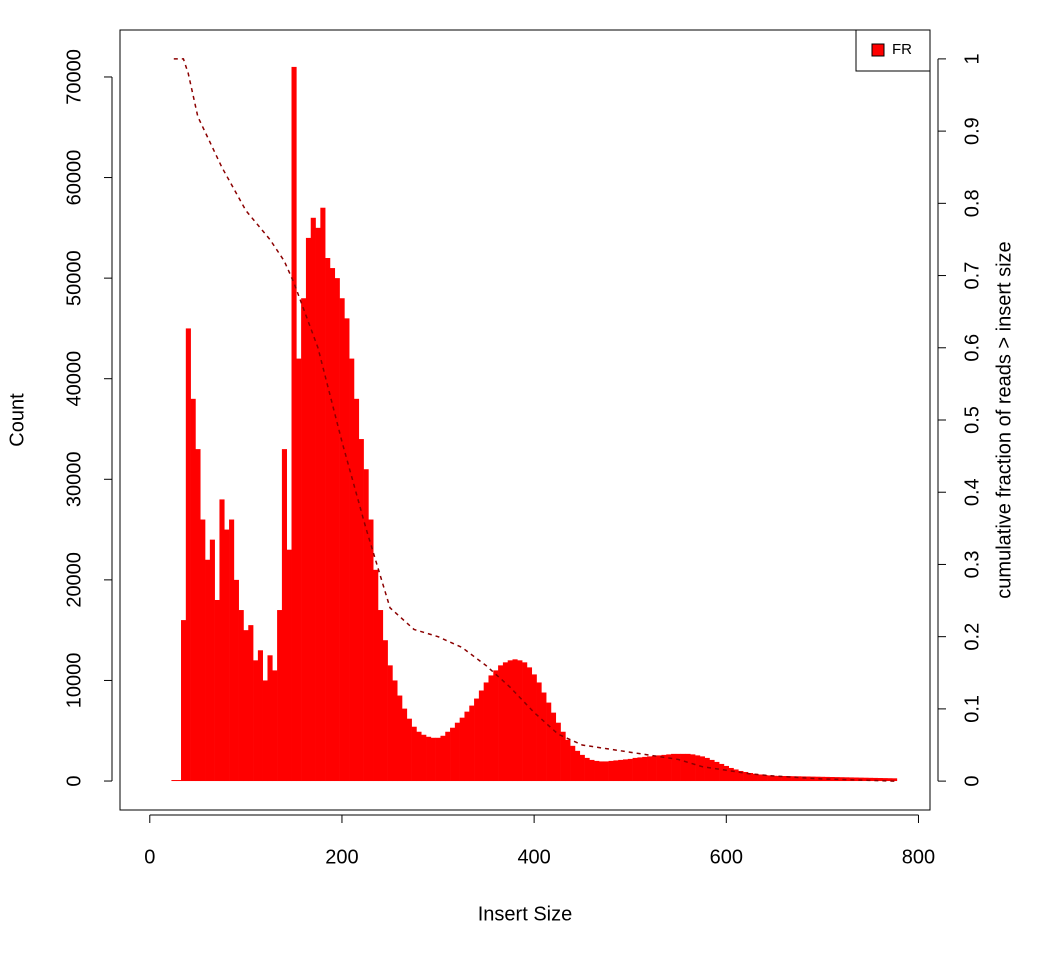 The height and width of the screenshot is (960, 1050). What do you see at coordinates (74, 178) in the screenshot?
I see `y-tick-label: 60000` at bounding box center [74, 178].